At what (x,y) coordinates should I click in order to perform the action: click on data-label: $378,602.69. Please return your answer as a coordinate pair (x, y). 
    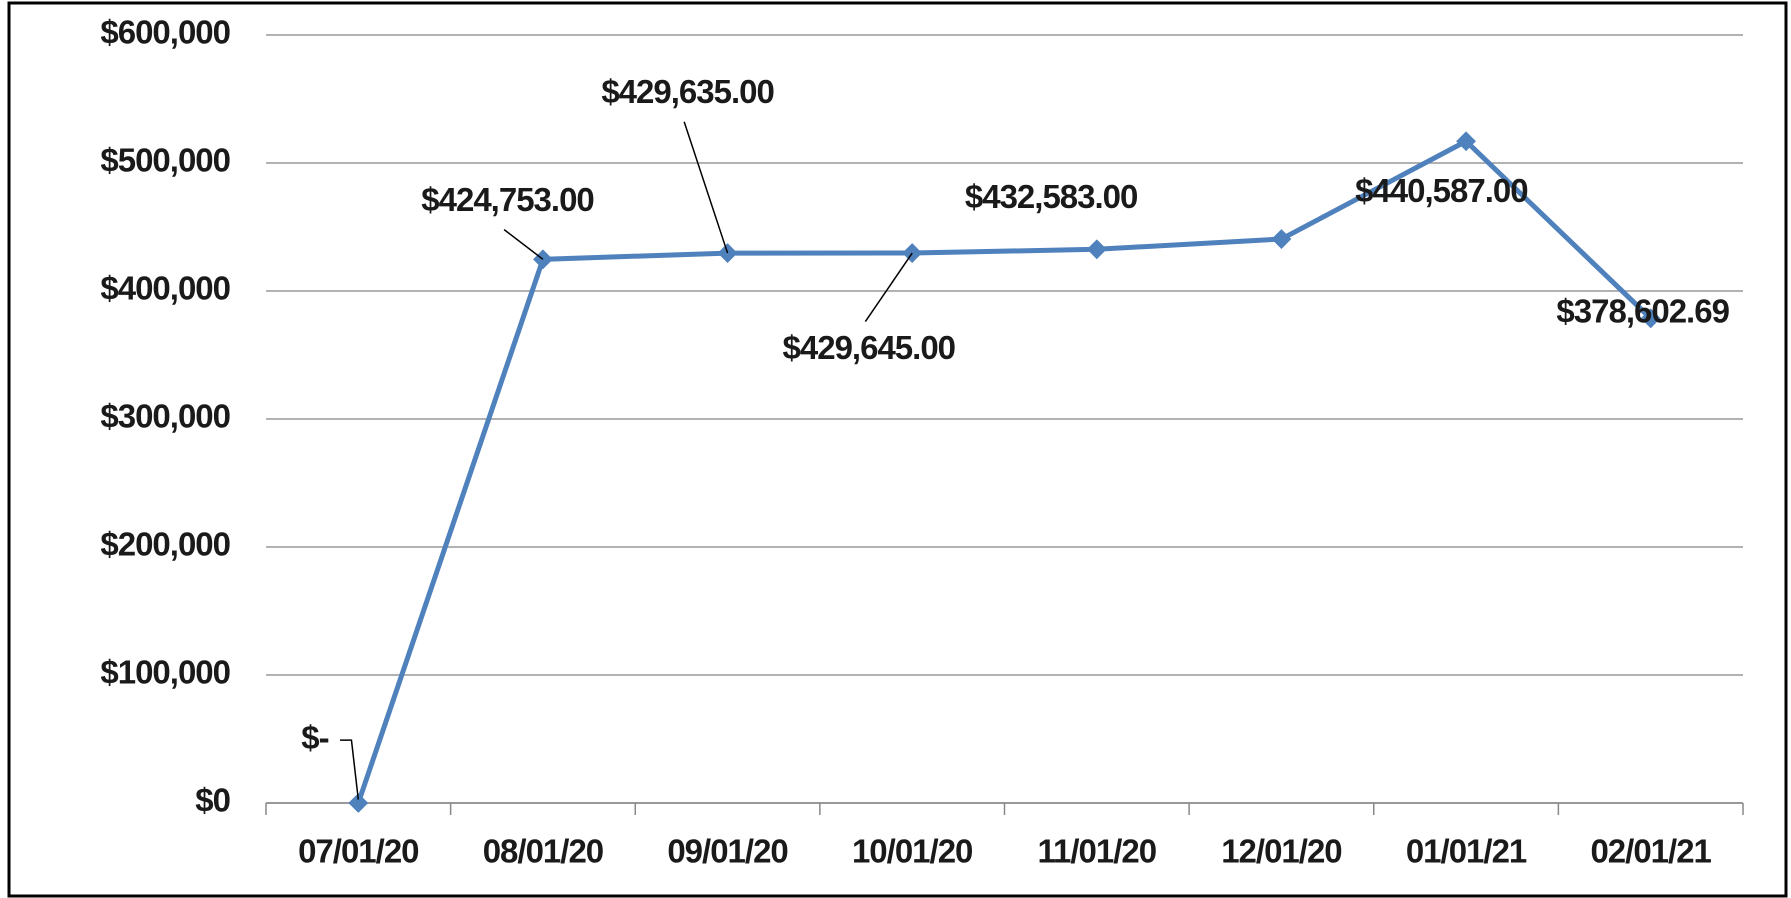
    Looking at the image, I should click on (1642, 311).